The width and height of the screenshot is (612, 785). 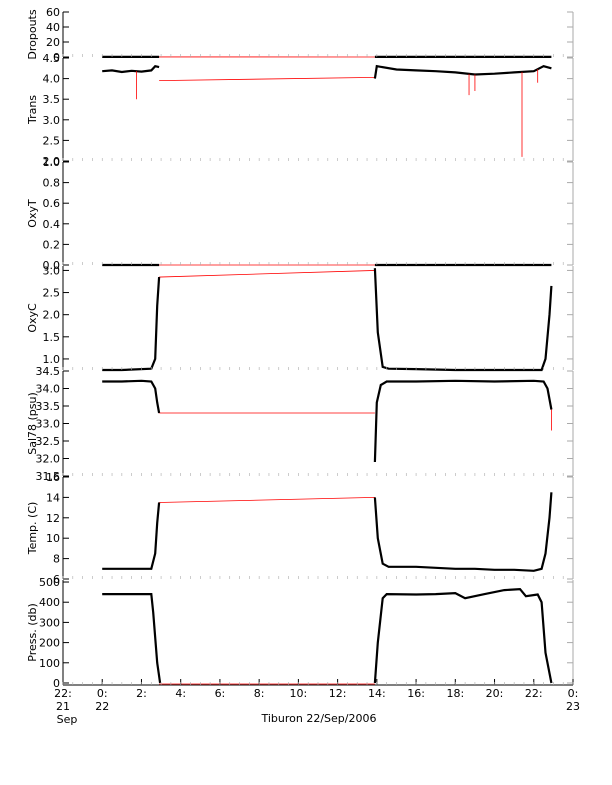 I want to click on y-tick-label: 34.5, so click(x=48, y=371).